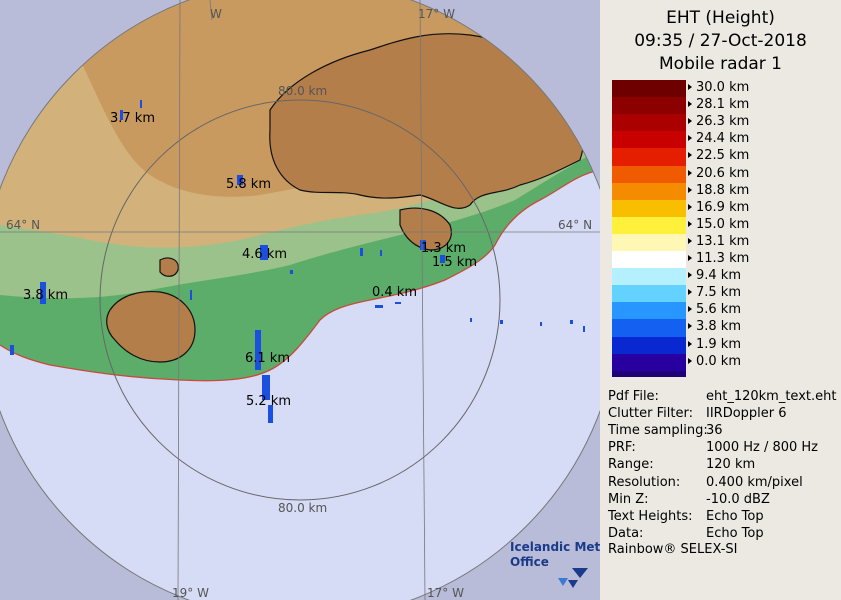 This screenshot has height=600, width=841. I want to click on info-value: 1000 Hz / 800 Hz, so click(762, 448).